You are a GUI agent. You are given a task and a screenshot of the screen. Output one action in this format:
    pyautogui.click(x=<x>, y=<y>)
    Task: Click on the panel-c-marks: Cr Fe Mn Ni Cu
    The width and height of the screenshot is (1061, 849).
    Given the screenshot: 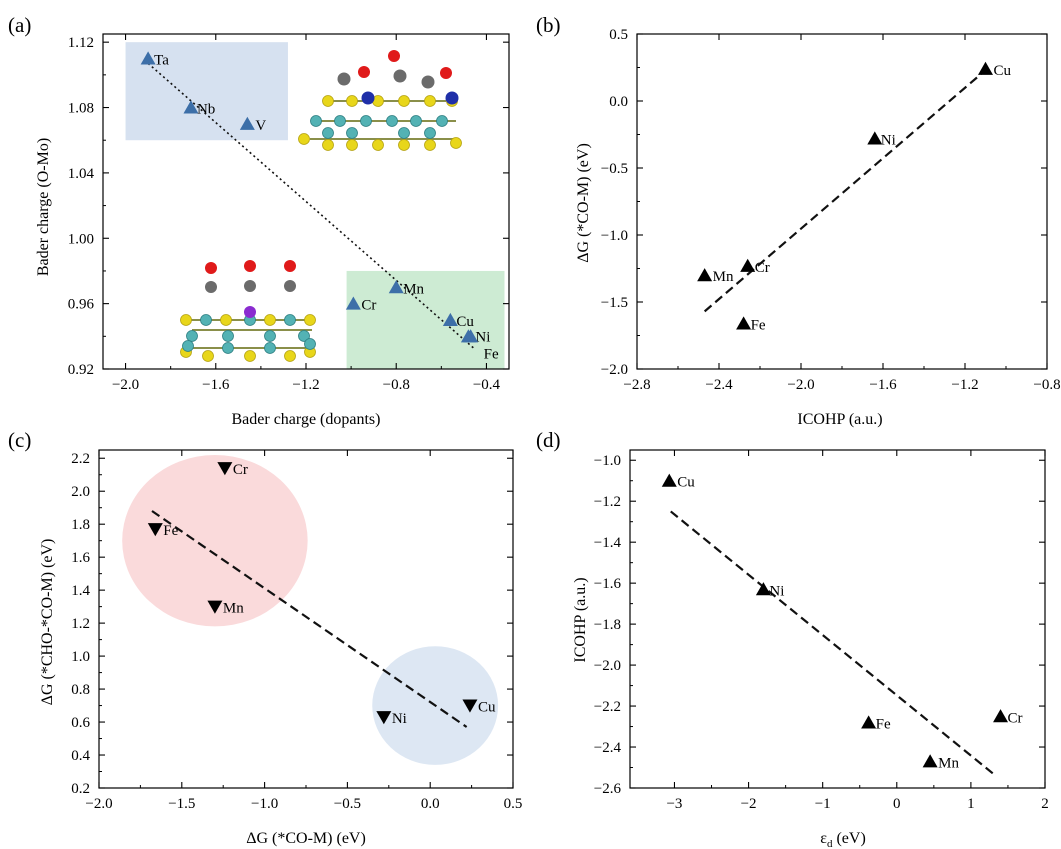 What is the action you would take?
    pyautogui.click(x=321, y=594)
    